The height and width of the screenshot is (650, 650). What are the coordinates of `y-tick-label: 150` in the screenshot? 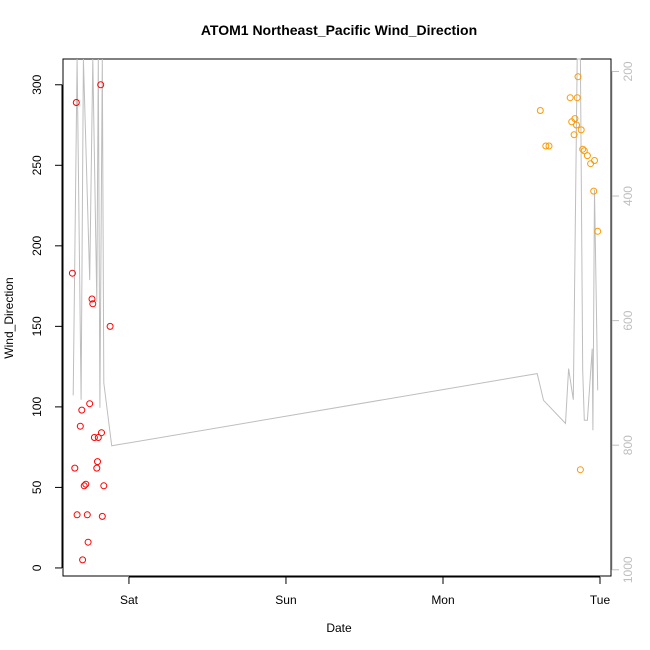 It's located at (37, 326).